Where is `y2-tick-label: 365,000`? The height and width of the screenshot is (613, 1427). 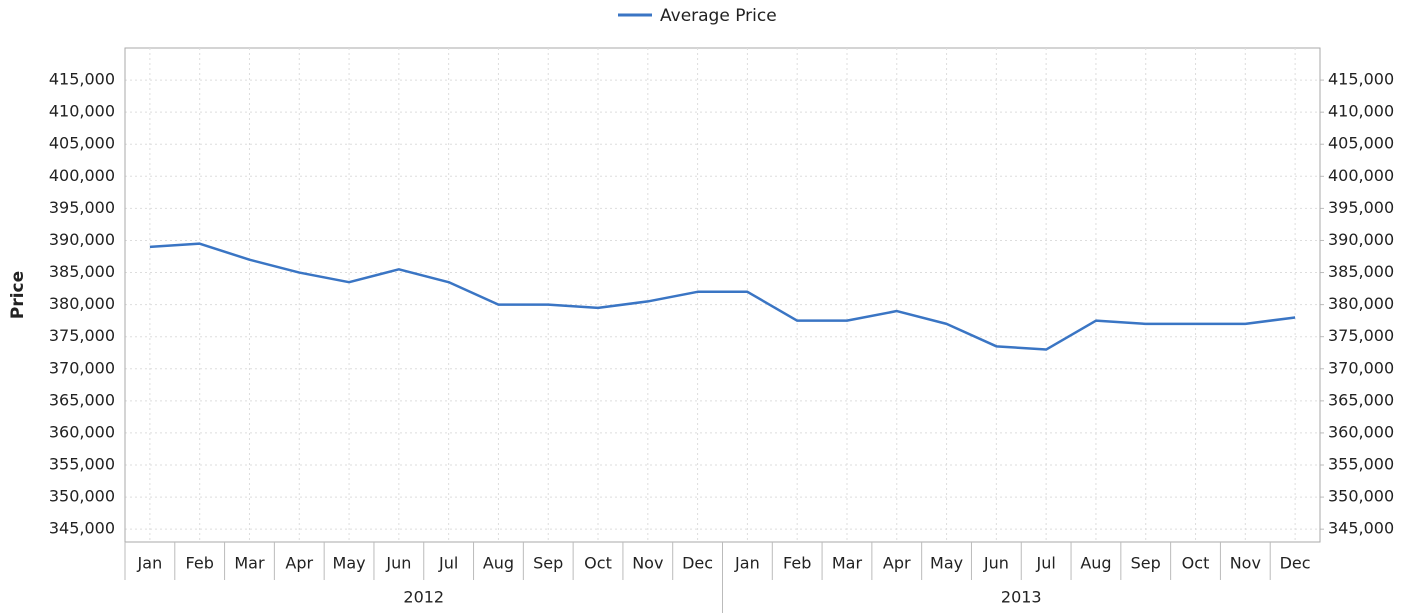
y2-tick-label: 365,000 is located at coordinates (1361, 399).